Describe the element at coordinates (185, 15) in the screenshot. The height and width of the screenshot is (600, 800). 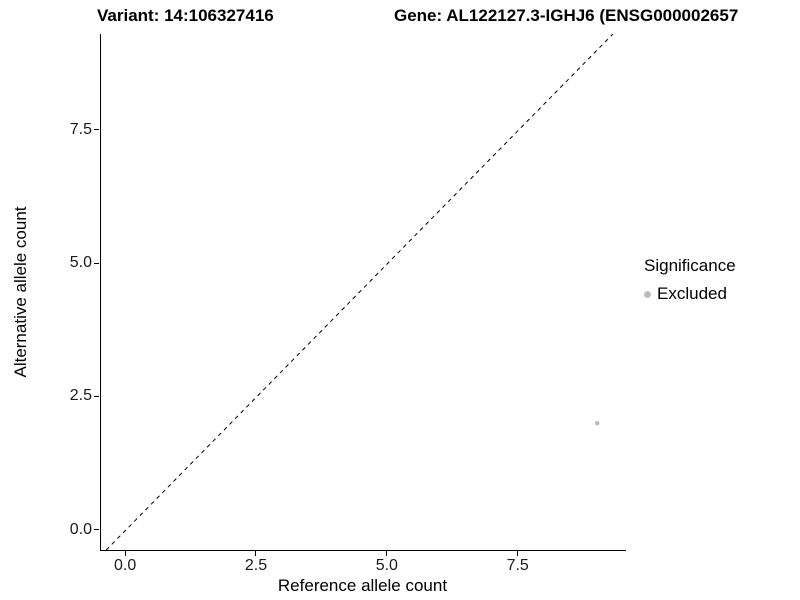
I see `plot-title-variant: Variant: 14:106327416` at that location.